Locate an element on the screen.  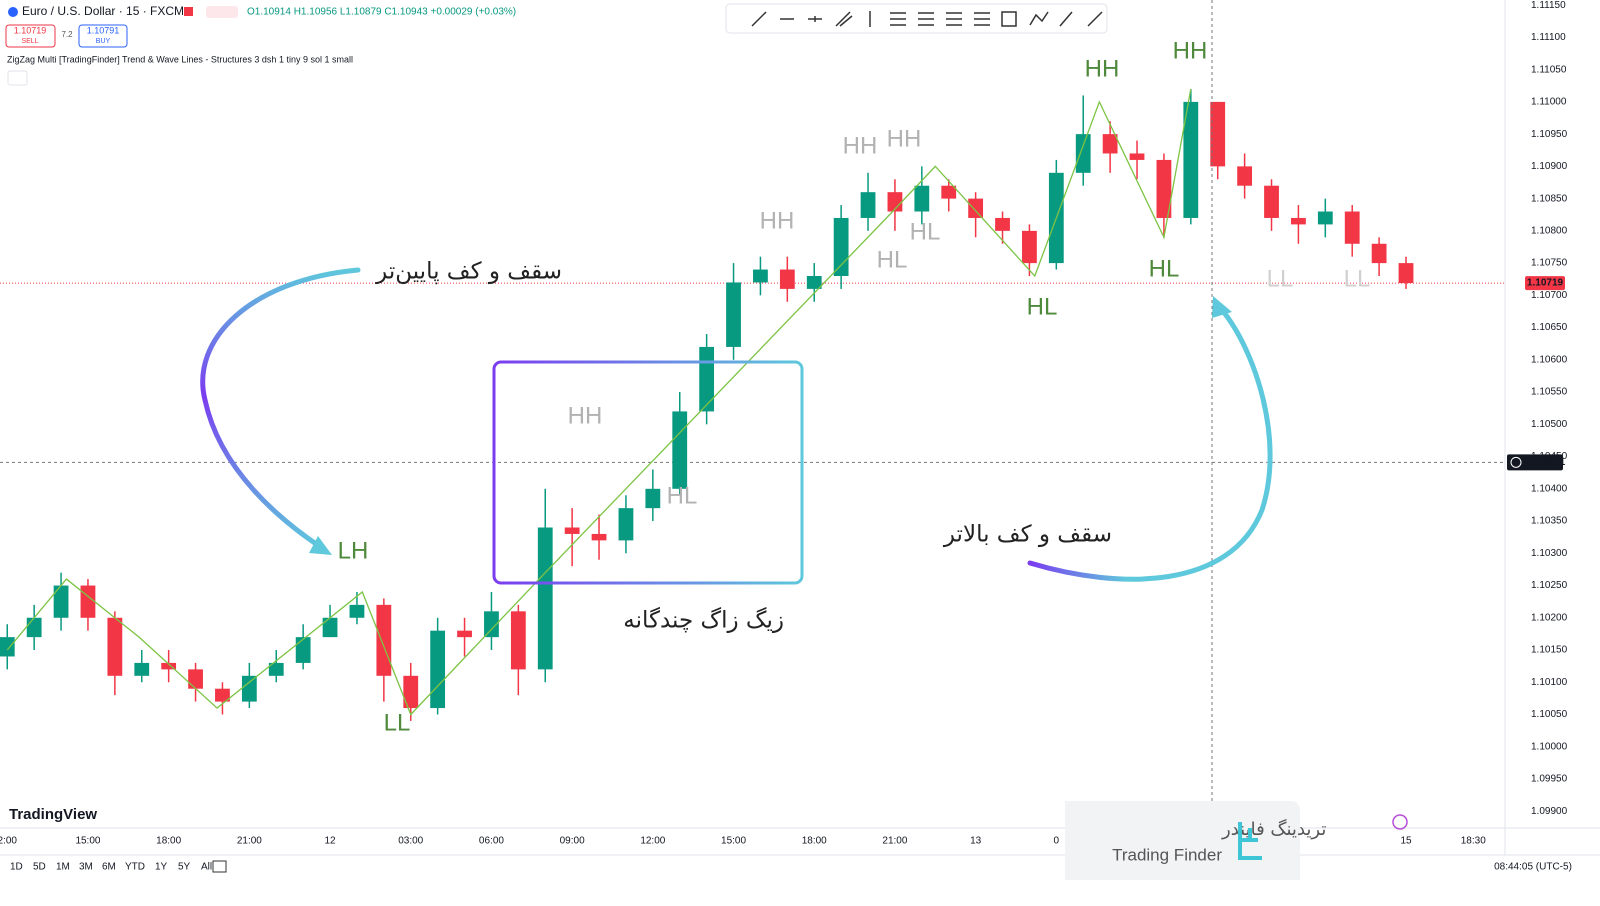
range-button: 5Y is located at coordinates (184, 867).